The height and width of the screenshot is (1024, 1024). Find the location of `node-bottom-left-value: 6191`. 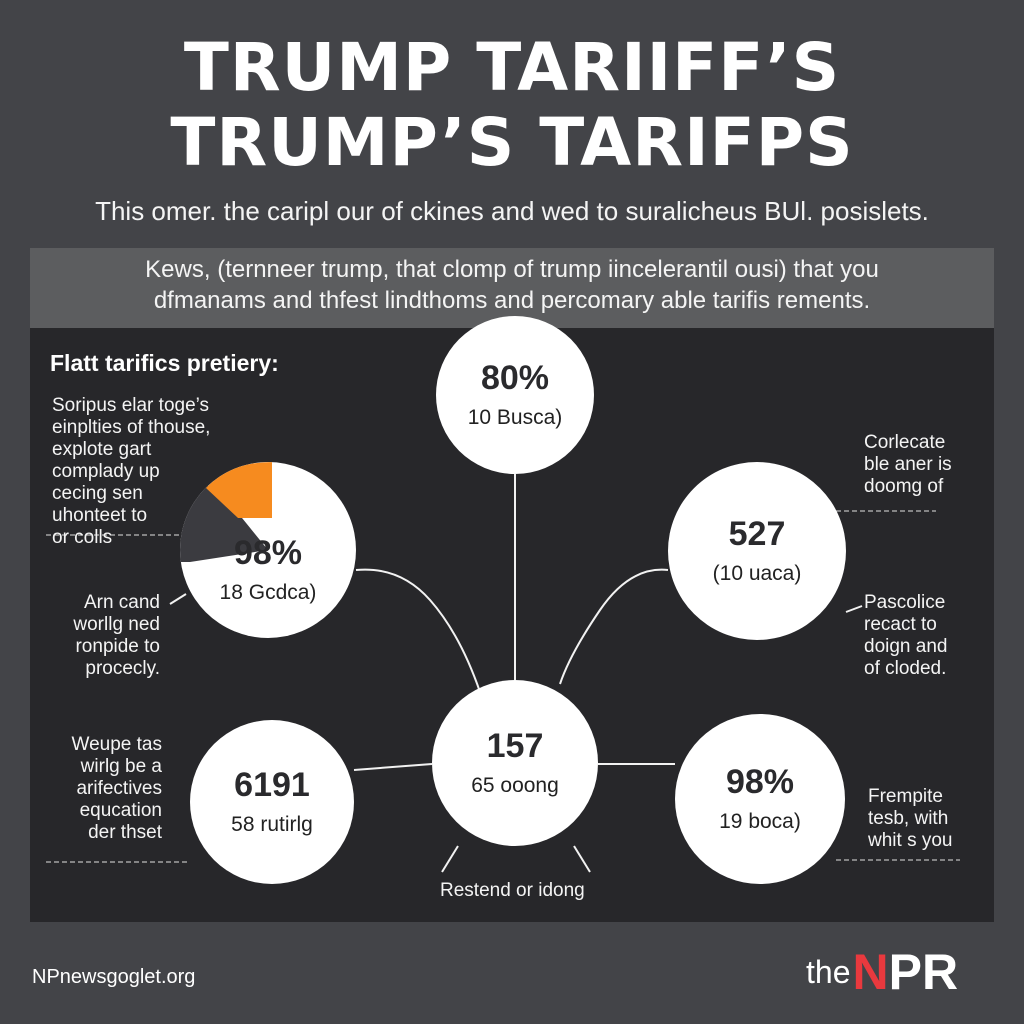

node-bottom-left-value: 6191 is located at coordinates (272, 785).